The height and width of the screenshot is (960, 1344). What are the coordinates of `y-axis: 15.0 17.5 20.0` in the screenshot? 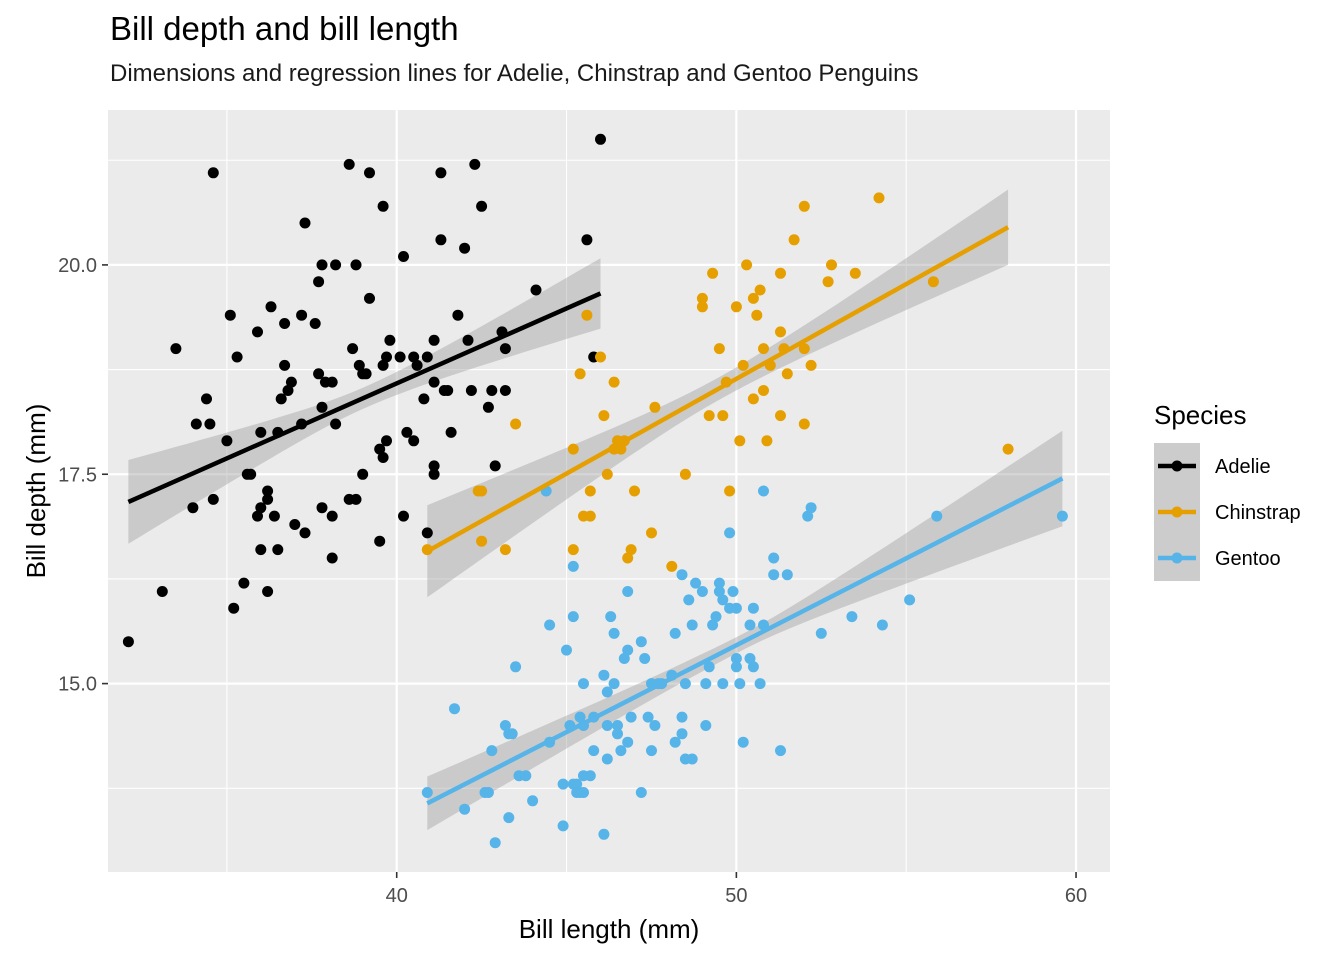 It's located at (83, 475).